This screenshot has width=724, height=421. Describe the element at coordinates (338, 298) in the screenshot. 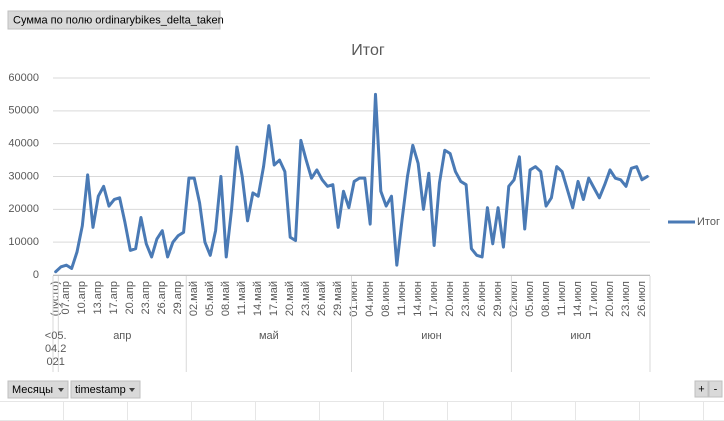

I see `x-tick-label: 29.май` at that location.